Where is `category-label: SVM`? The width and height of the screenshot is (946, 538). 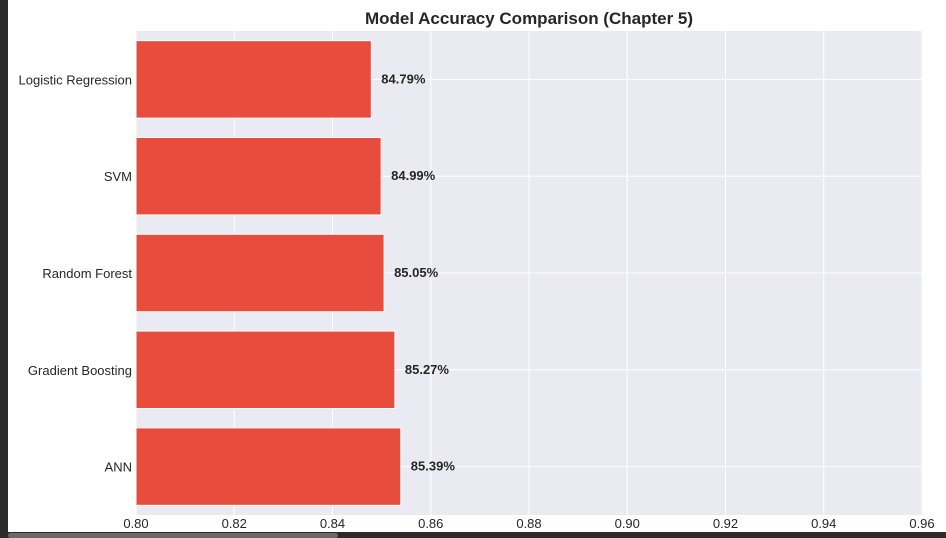
category-label: SVM is located at coordinates (118, 176).